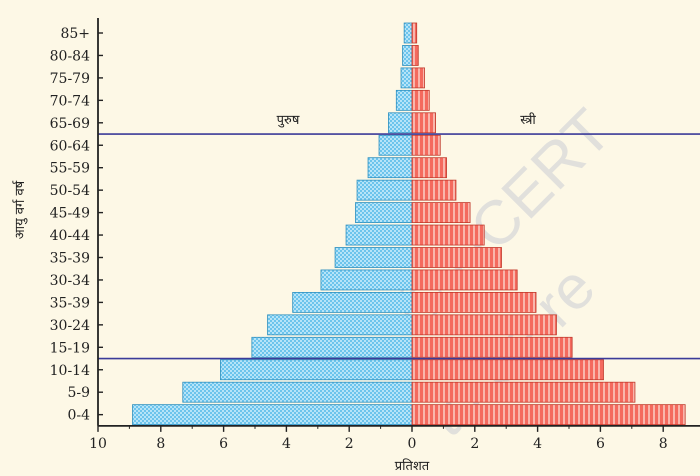 This screenshot has width=700, height=476. I want to click on x-tick-label-7: 4, so click(537, 444).